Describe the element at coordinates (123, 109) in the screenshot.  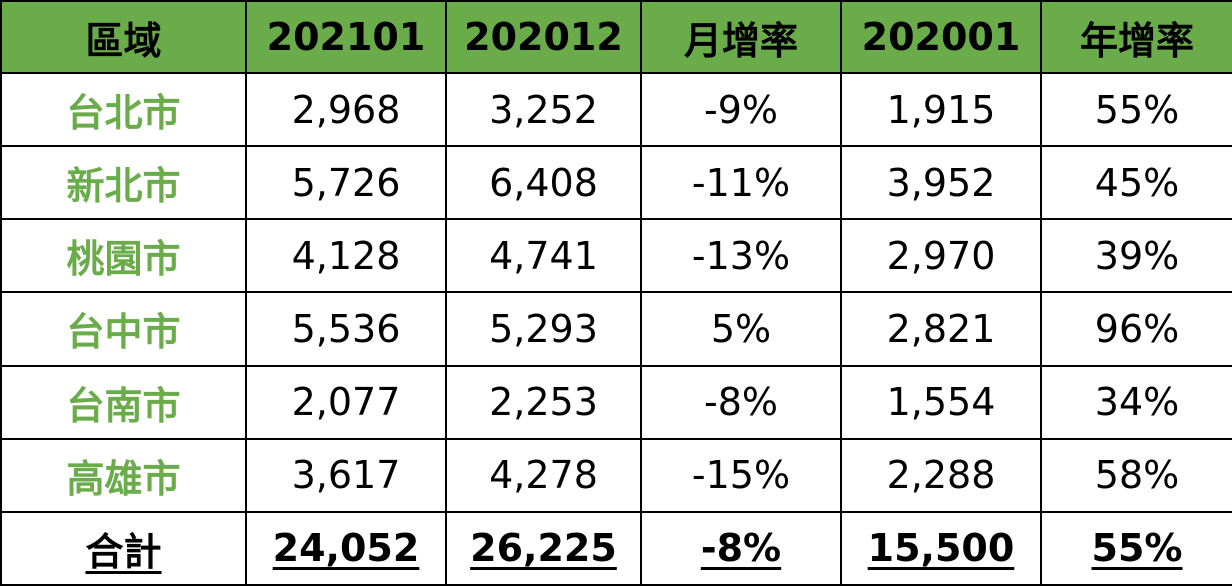
I see `region-cell: 台北市` at that location.